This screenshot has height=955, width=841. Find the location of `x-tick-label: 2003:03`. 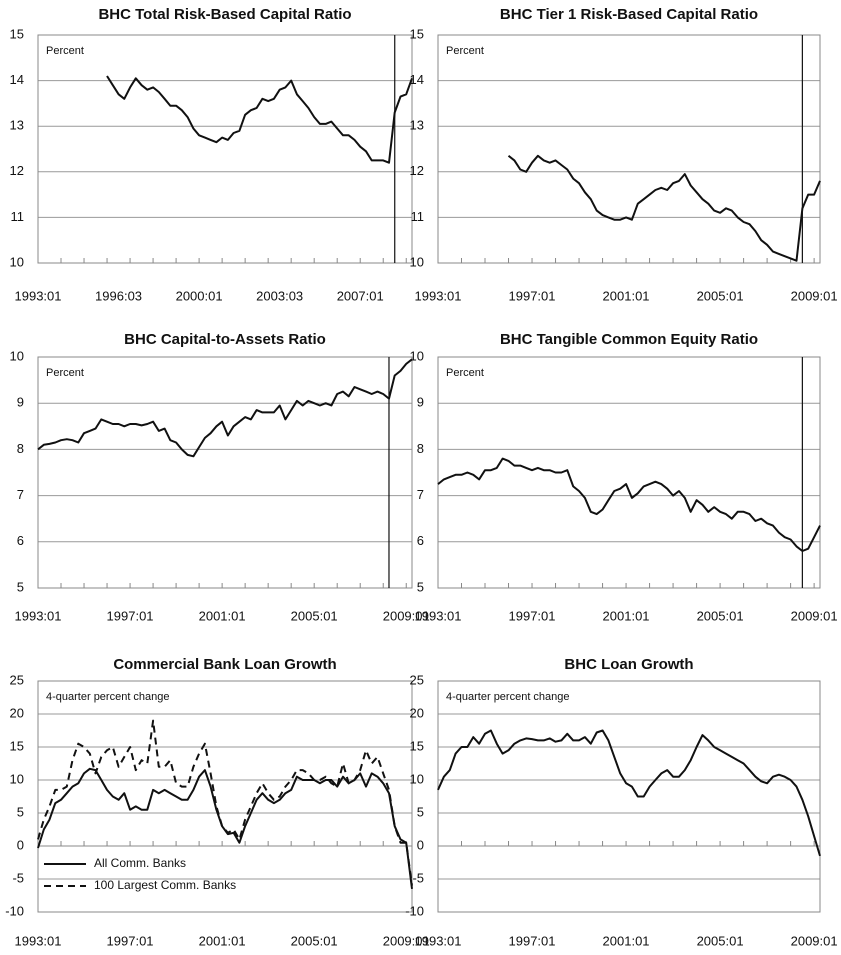

x-tick-label: 2003:03 is located at coordinates (279, 295).